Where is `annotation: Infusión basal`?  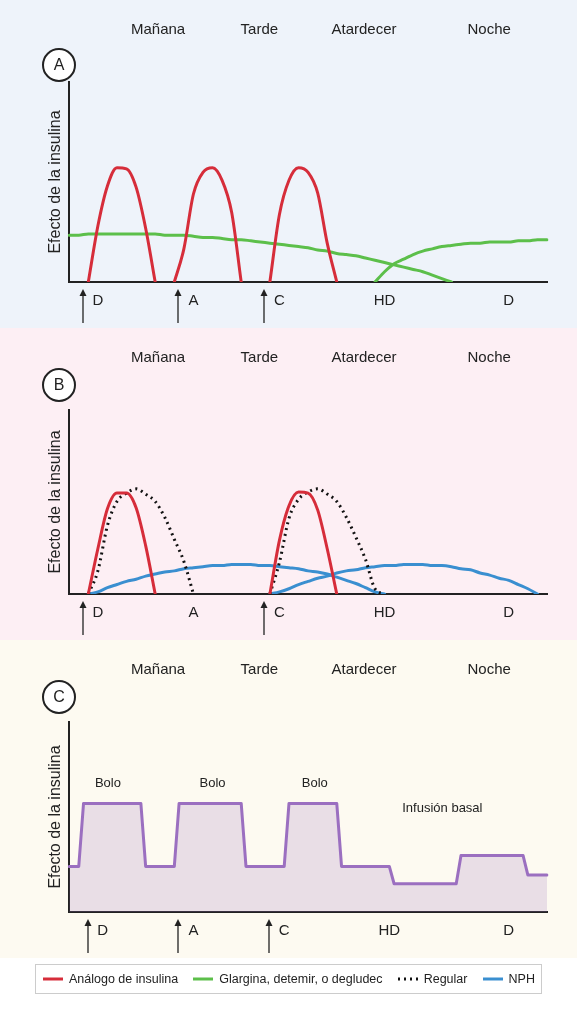 annotation: Infusión basal is located at coordinates (442, 808).